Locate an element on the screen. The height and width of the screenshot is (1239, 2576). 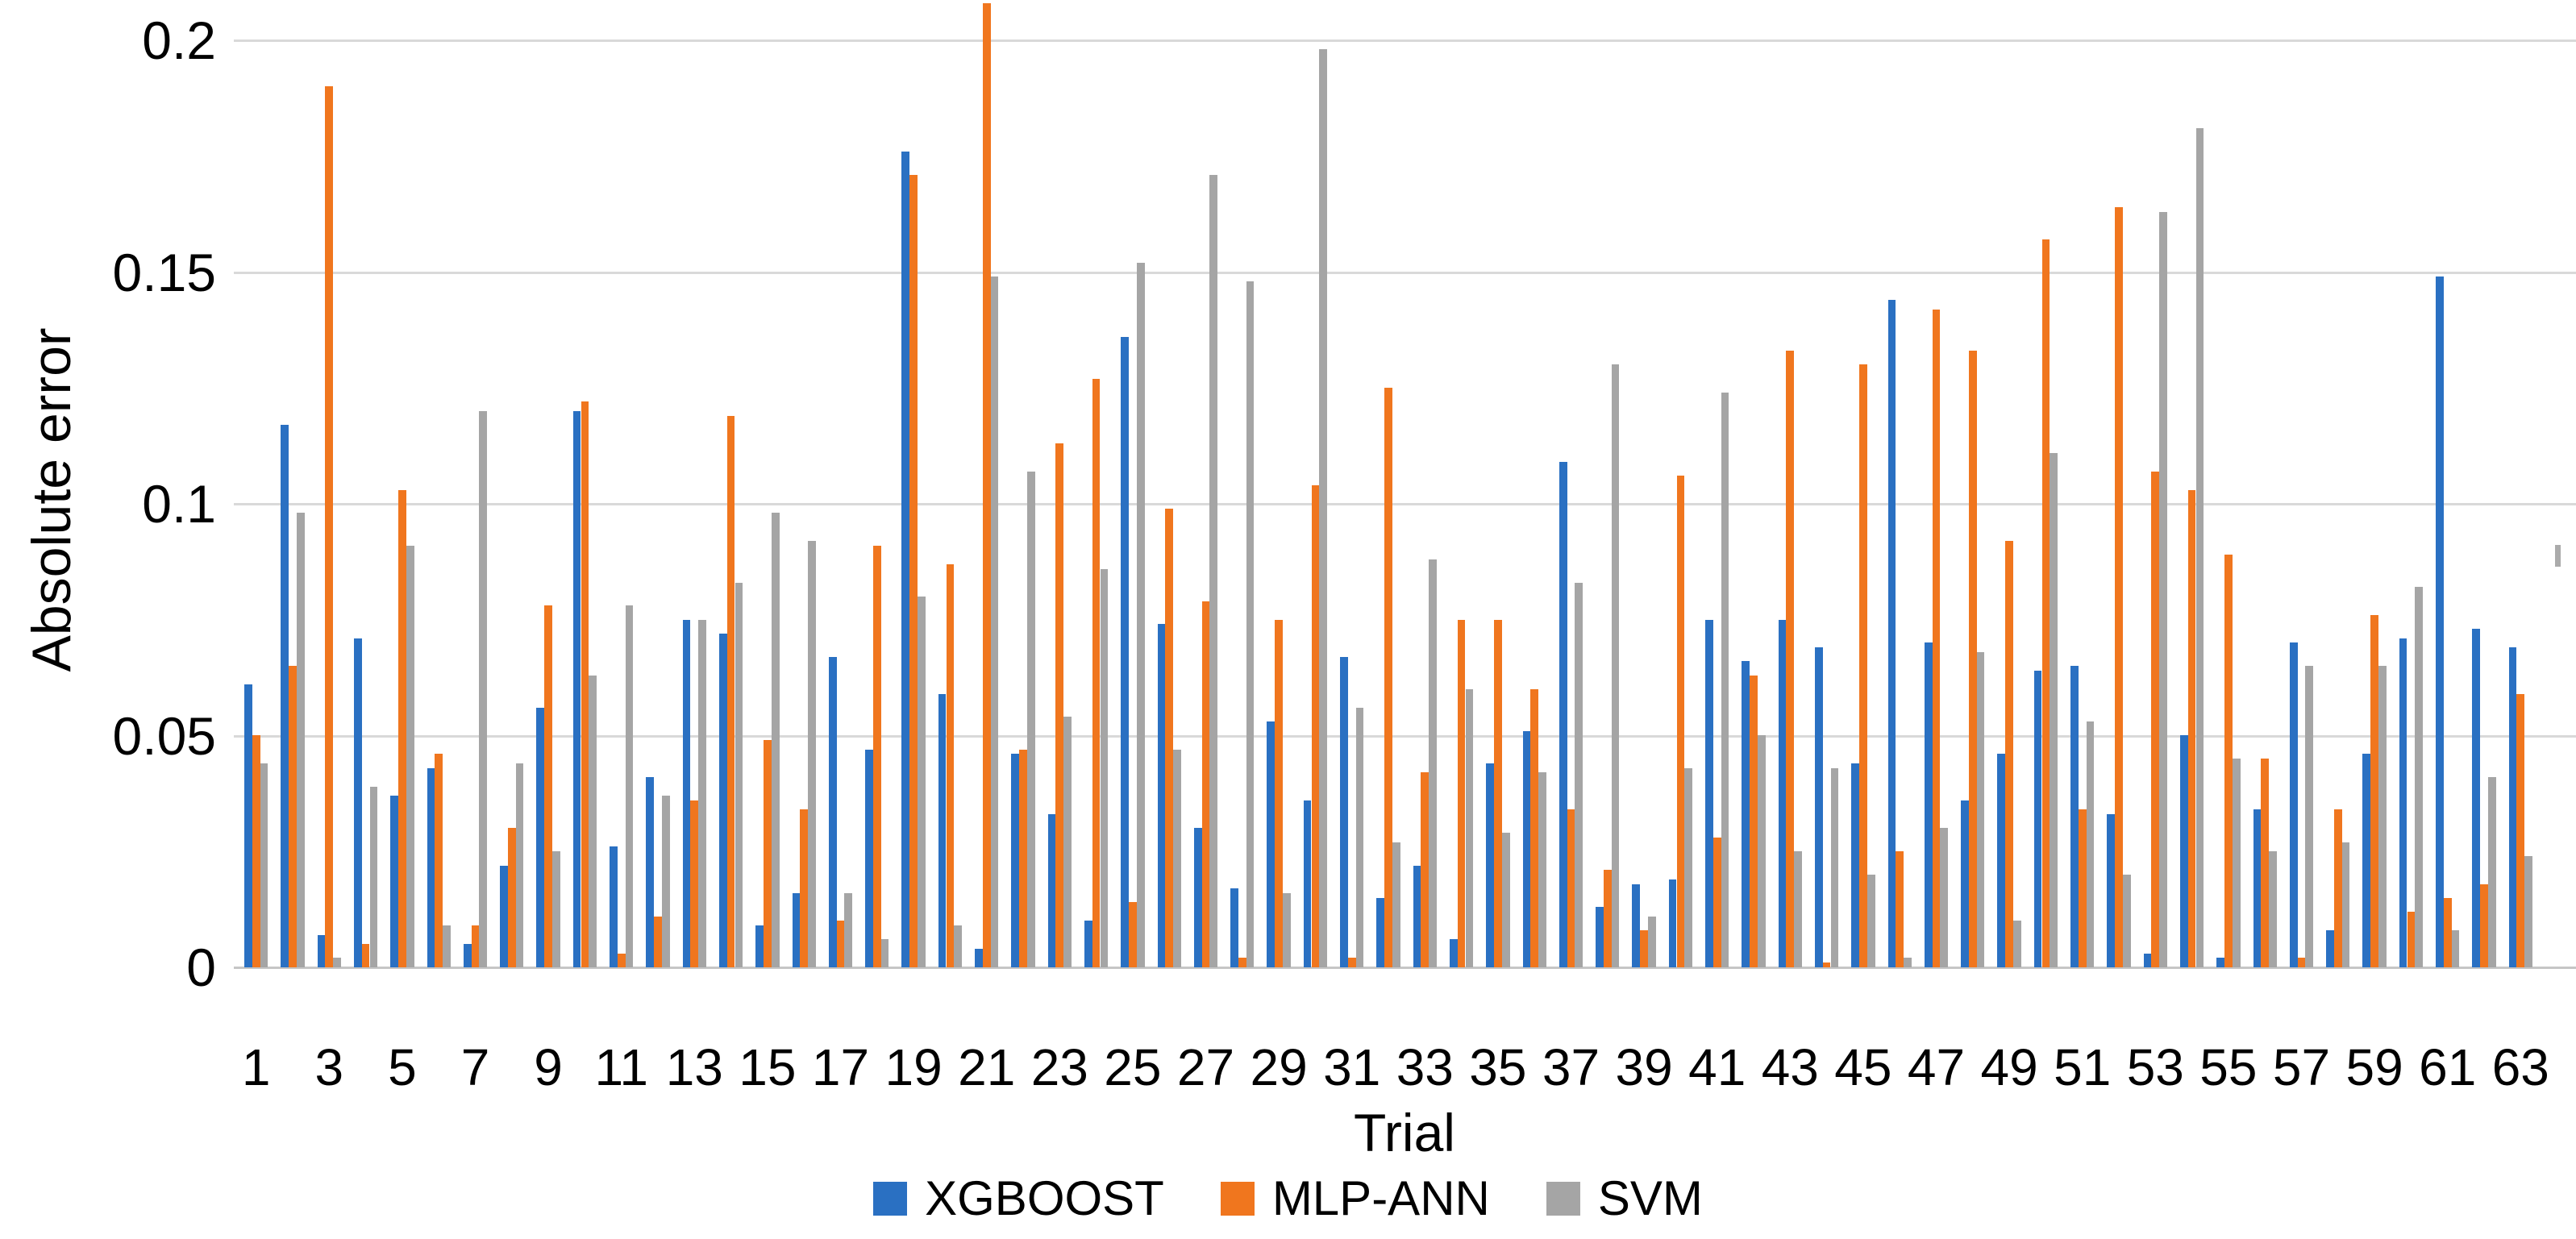
x-tick-label-11: 11 is located at coordinates (621, 1067).